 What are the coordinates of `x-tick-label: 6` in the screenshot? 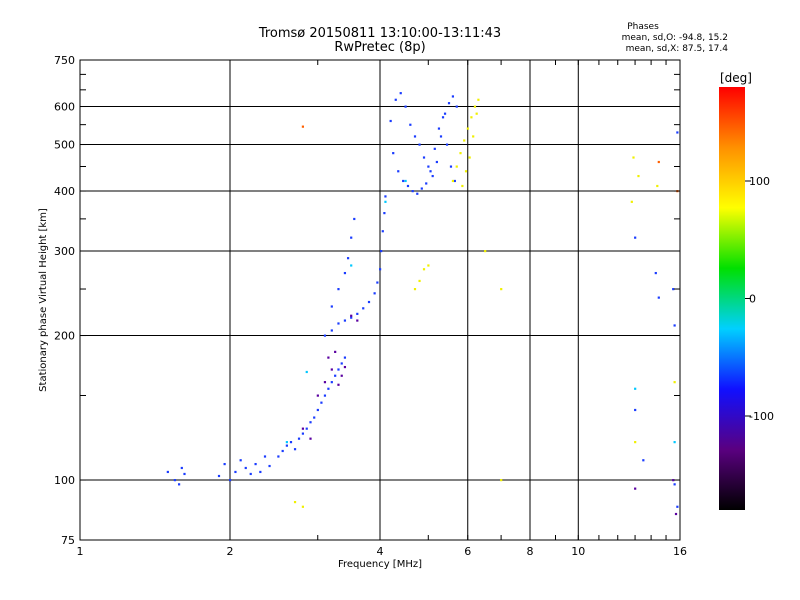 It's located at (467, 551).